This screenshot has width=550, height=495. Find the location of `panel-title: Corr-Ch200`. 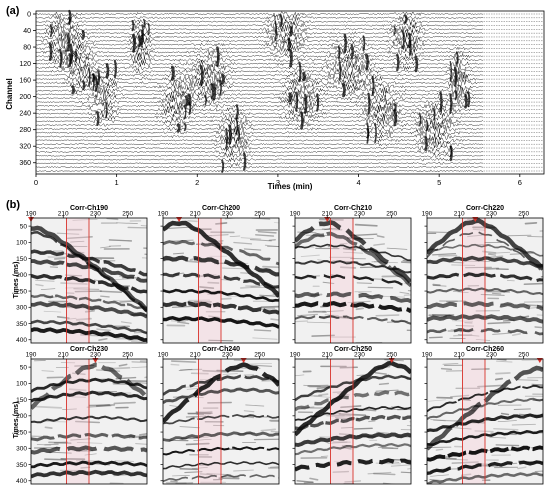

panel-title: Corr-Ch200 is located at coordinates (221, 208).